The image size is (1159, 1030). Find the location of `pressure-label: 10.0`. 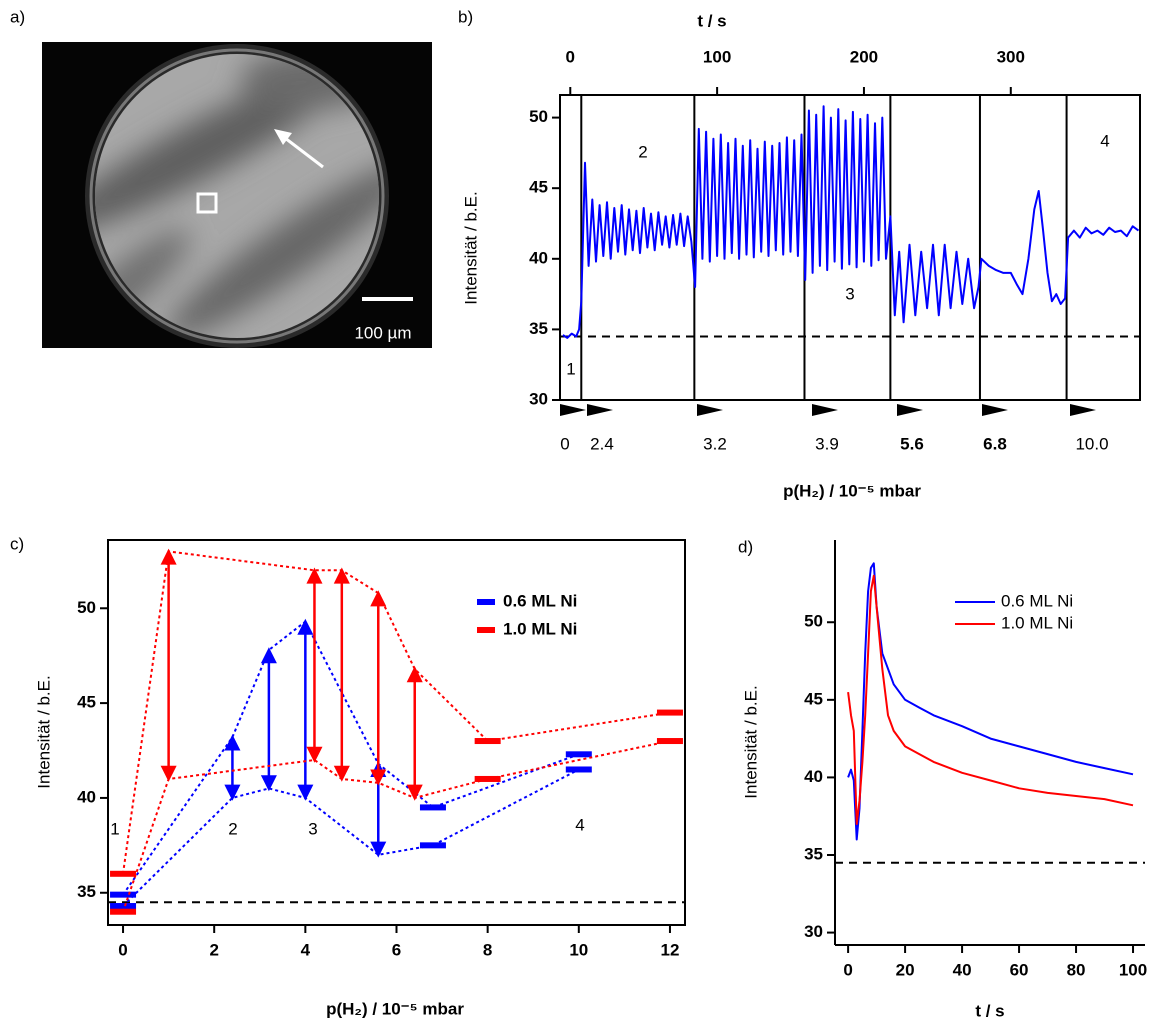

pressure-label: 10.0 is located at coordinates (1091, 443).